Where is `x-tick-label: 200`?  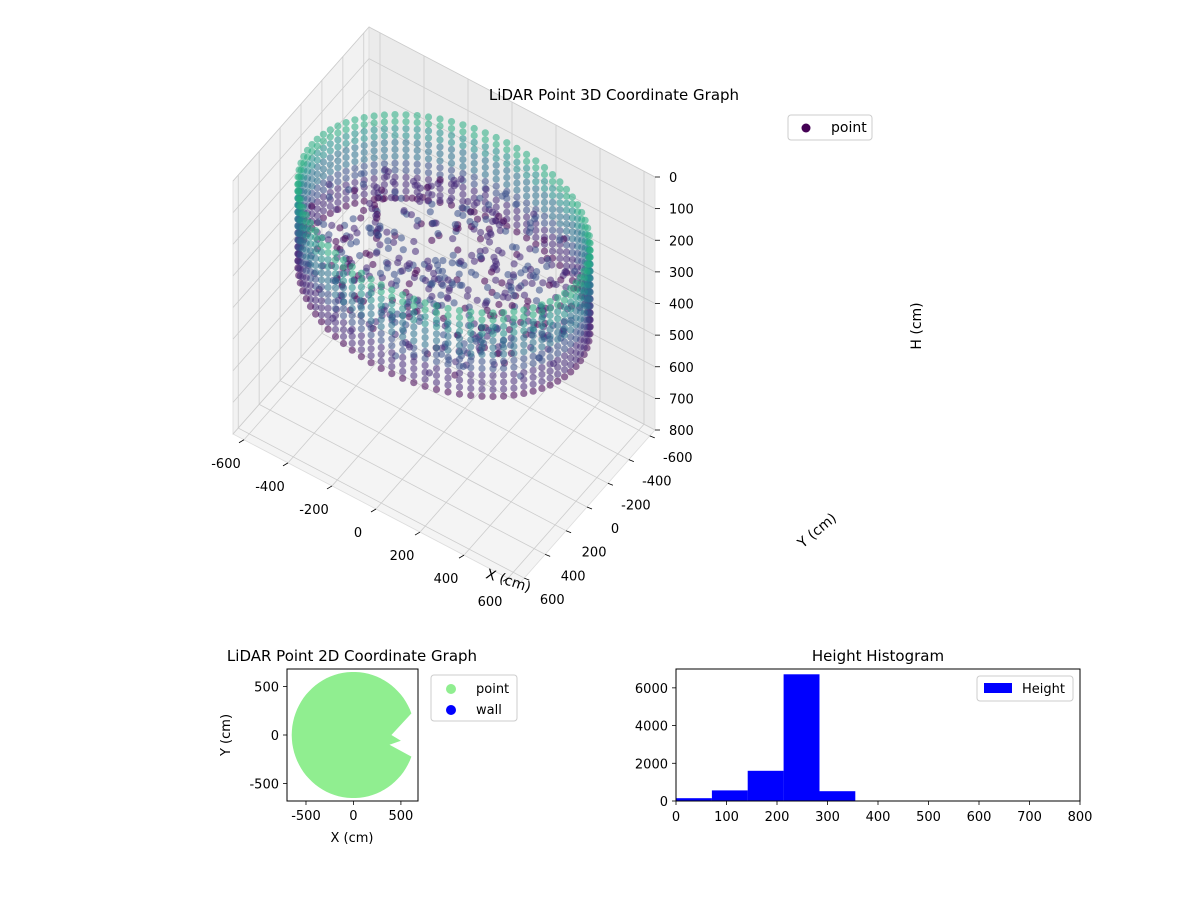
x-tick-label: 200 is located at coordinates (402, 556).